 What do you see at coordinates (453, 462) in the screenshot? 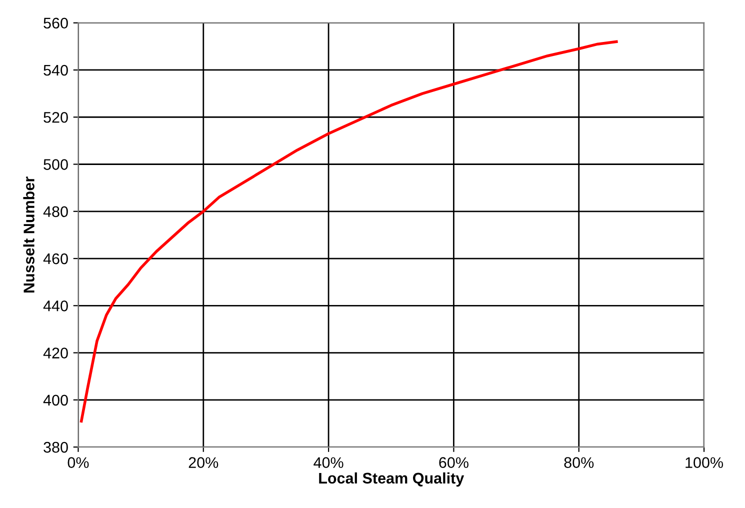
I see `x-tick-label: 60%` at bounding box center [453, 462].